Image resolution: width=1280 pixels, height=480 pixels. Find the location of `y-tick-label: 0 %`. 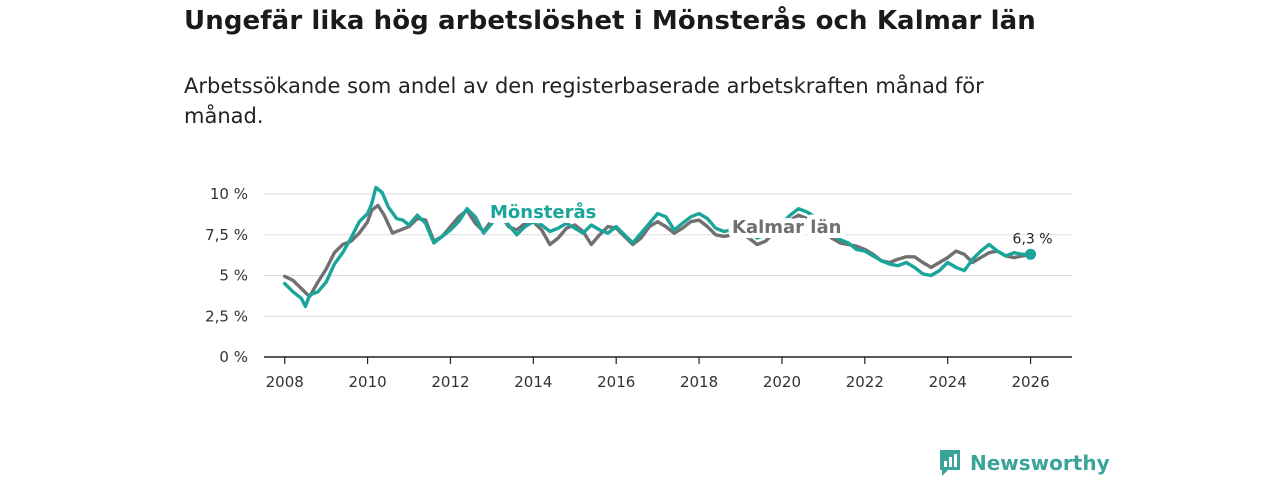

y-tick-label: 0 % is located at coordinates (233, 357).